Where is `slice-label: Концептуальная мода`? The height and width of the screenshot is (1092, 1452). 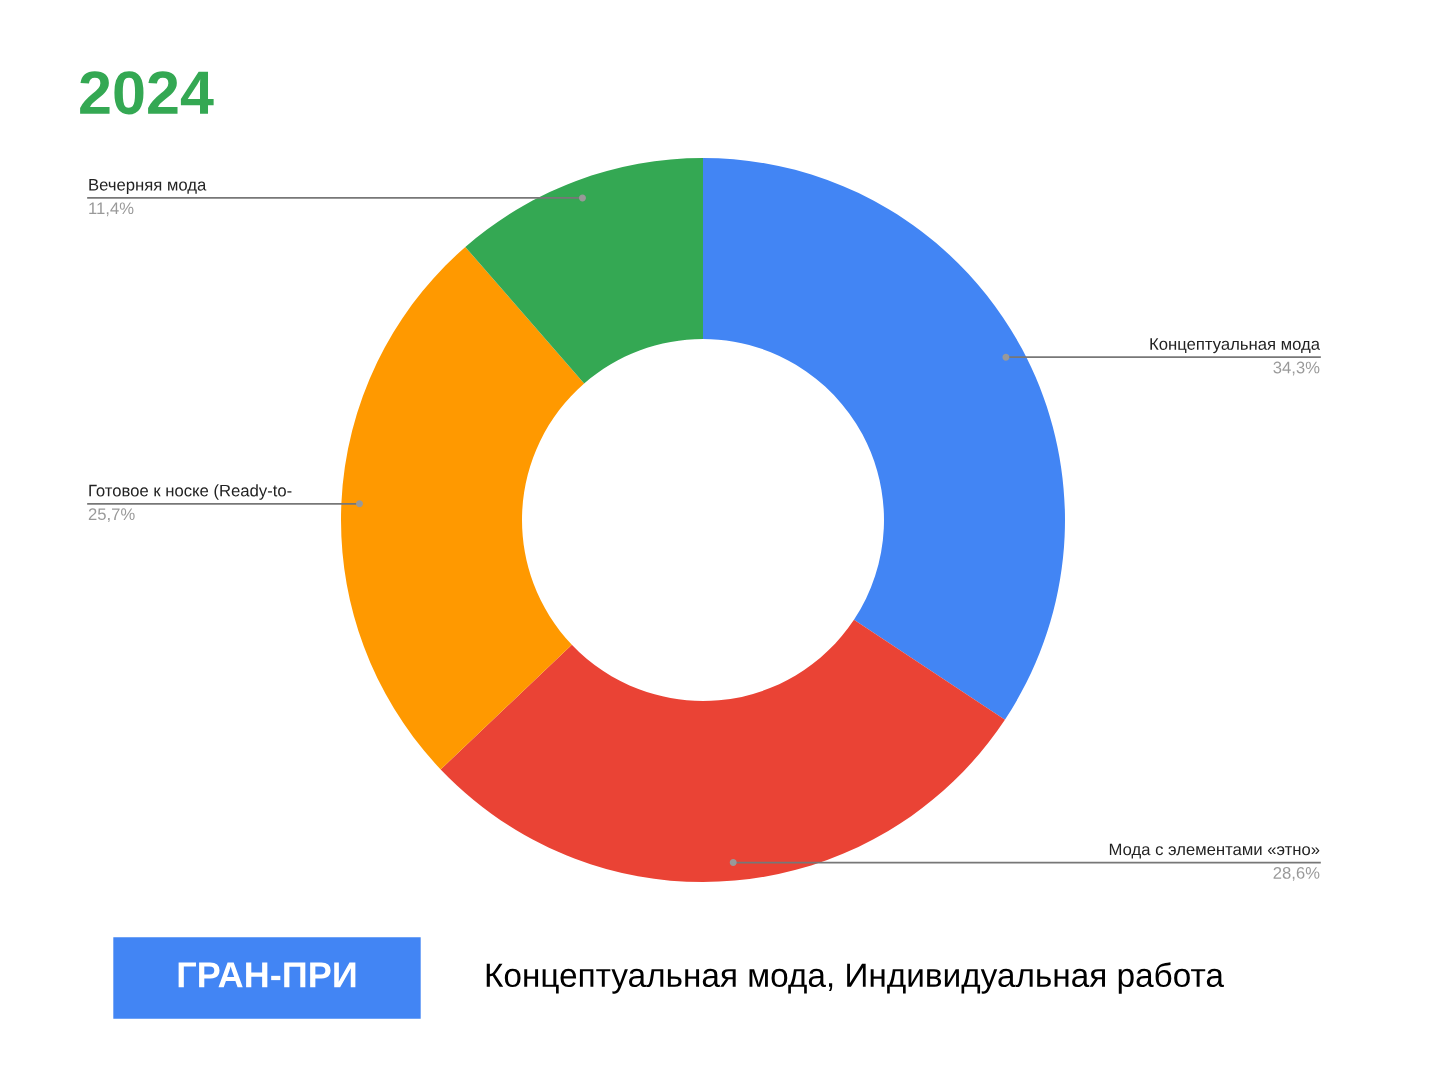 slice-label: Концептуальная мода is located at coordinates (1235, 346).